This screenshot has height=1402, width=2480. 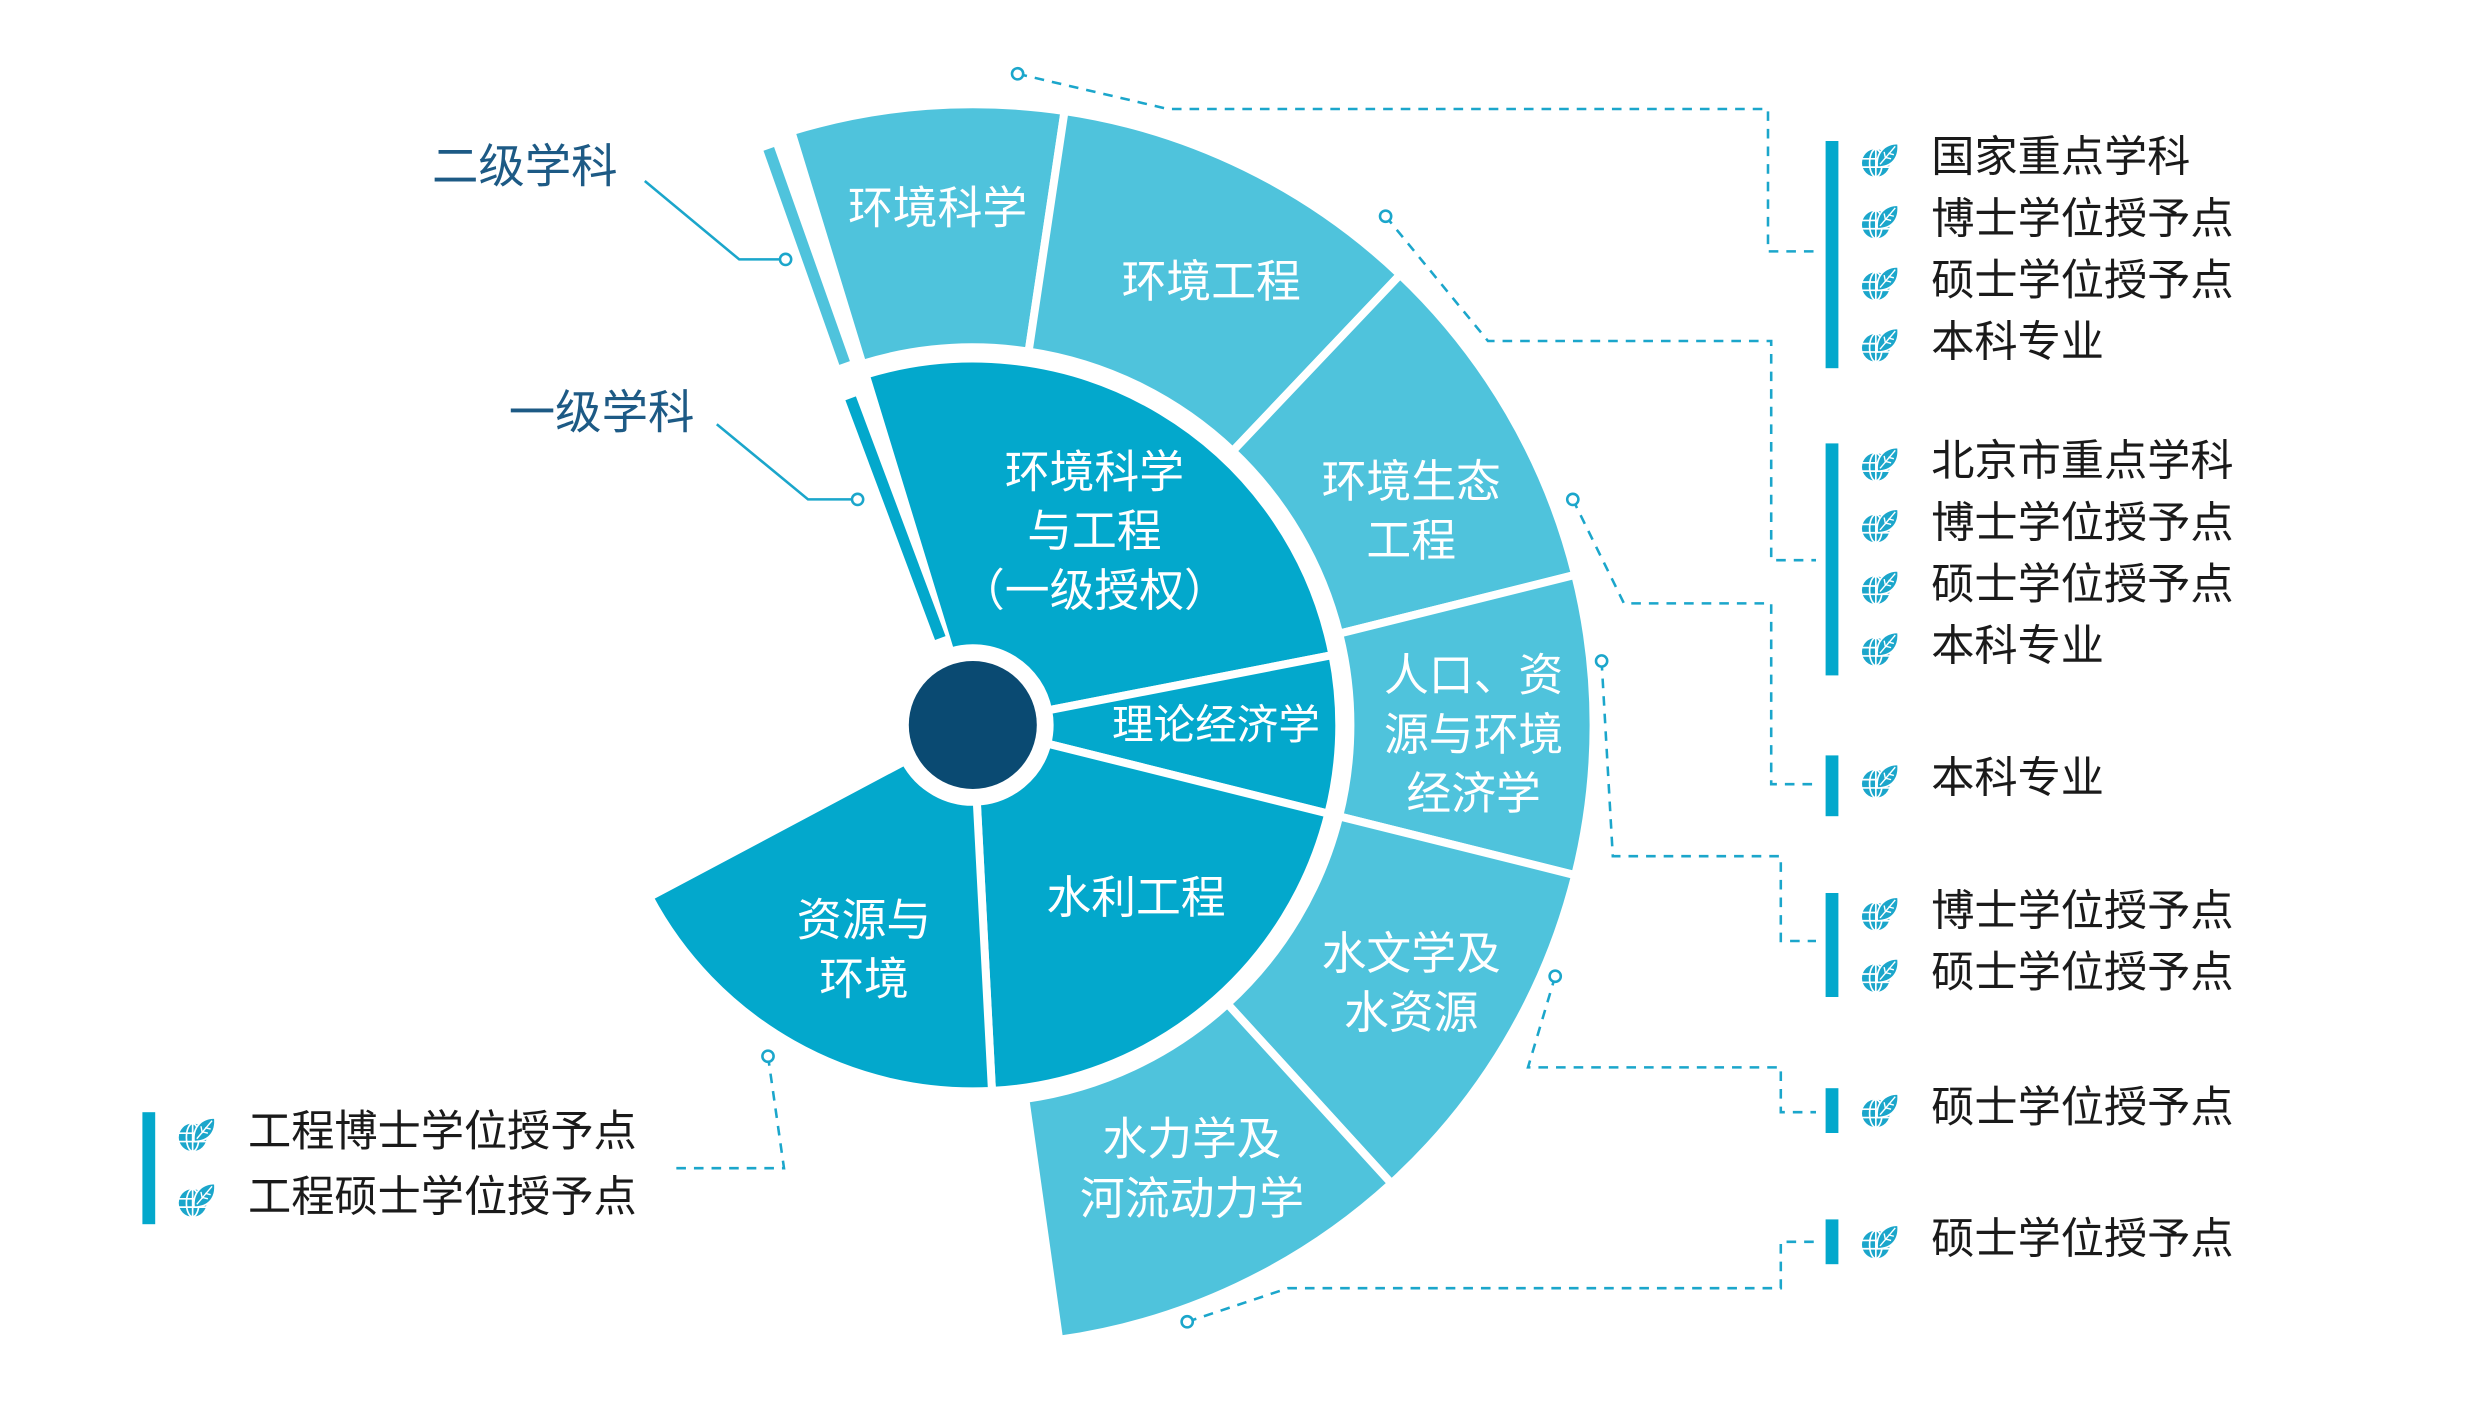 I want to click on sector-env-science-label: 环境科学, so click(x=937, y=207).